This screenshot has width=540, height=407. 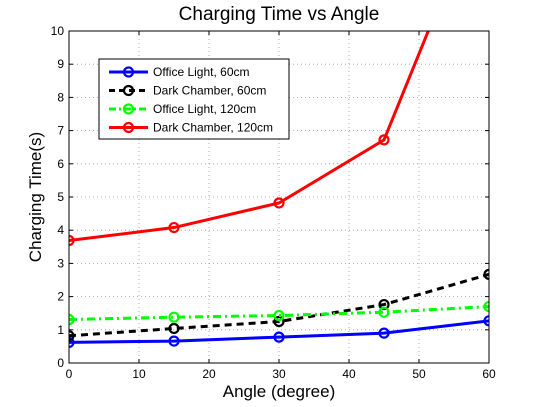 I want to click on x-axis-label: Angle (degree), so click(x=279, y=391).